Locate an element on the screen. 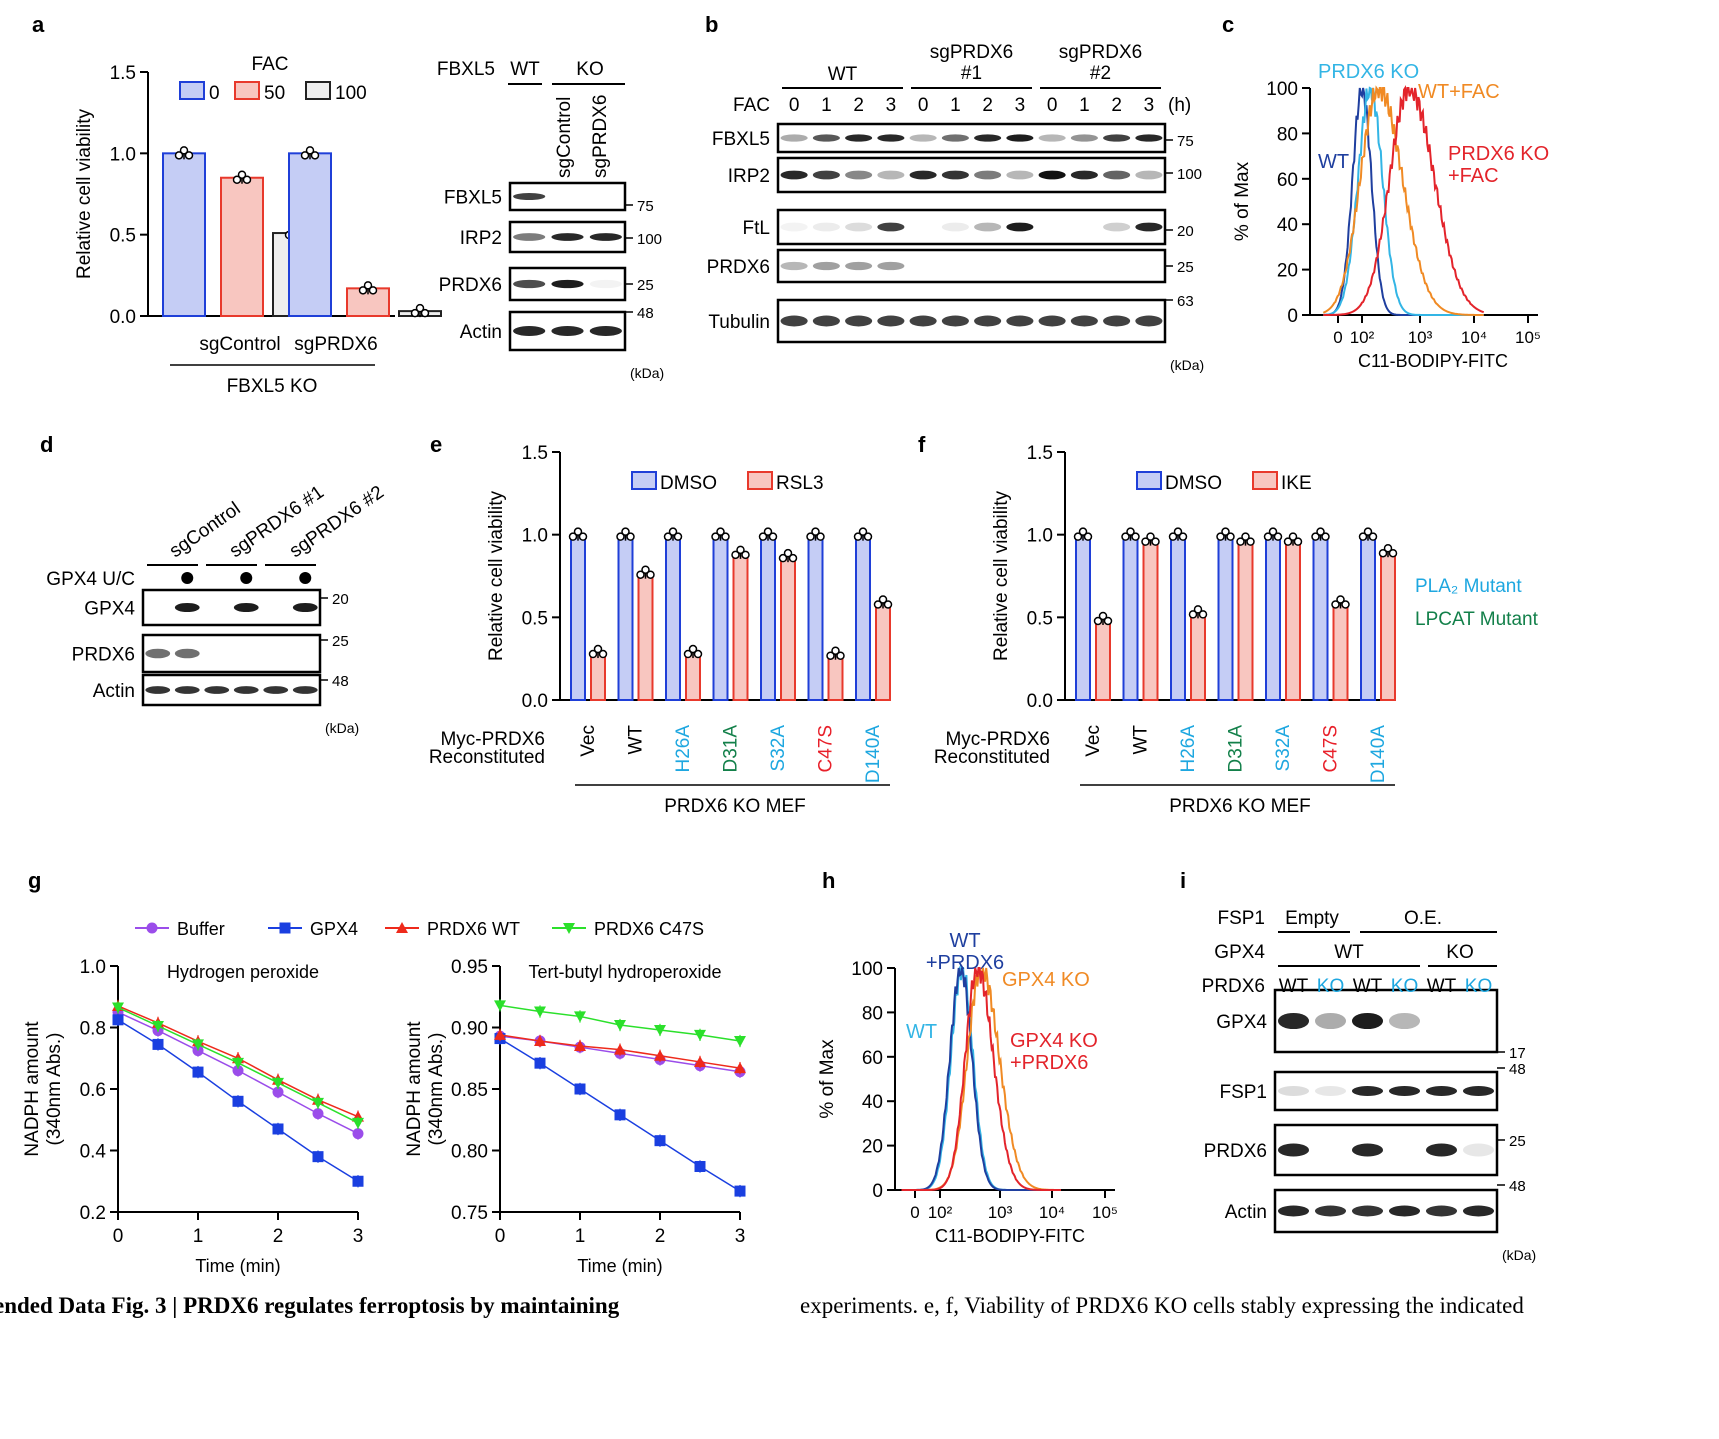  panel-label-a: a is located at coordinates (38, 24).